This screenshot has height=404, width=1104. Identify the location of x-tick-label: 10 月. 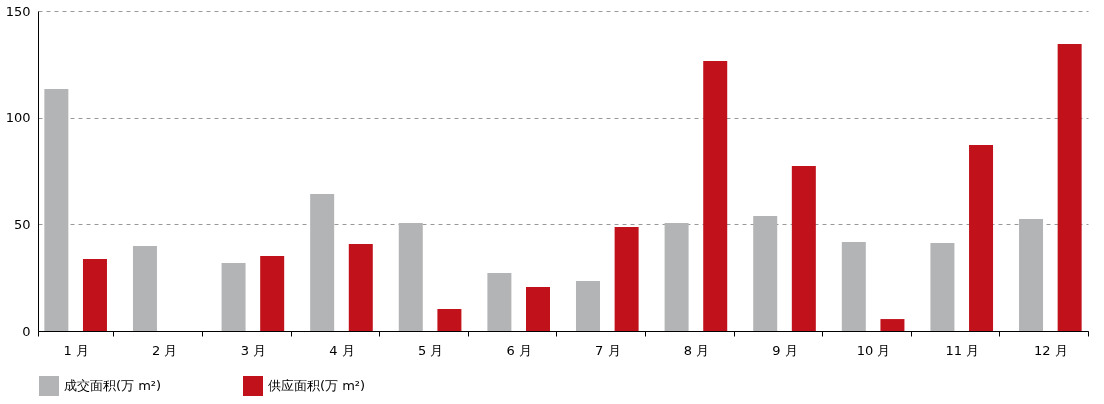
(873, 350).